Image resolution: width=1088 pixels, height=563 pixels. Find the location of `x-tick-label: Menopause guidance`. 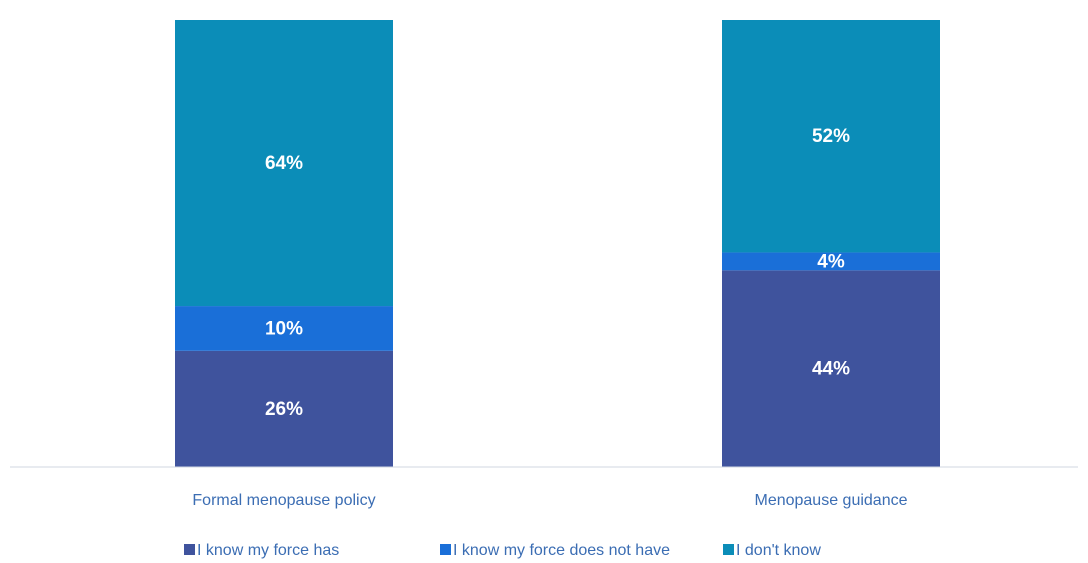

x-tick-label: Menopause guidance is located at coordinates (830, 500).